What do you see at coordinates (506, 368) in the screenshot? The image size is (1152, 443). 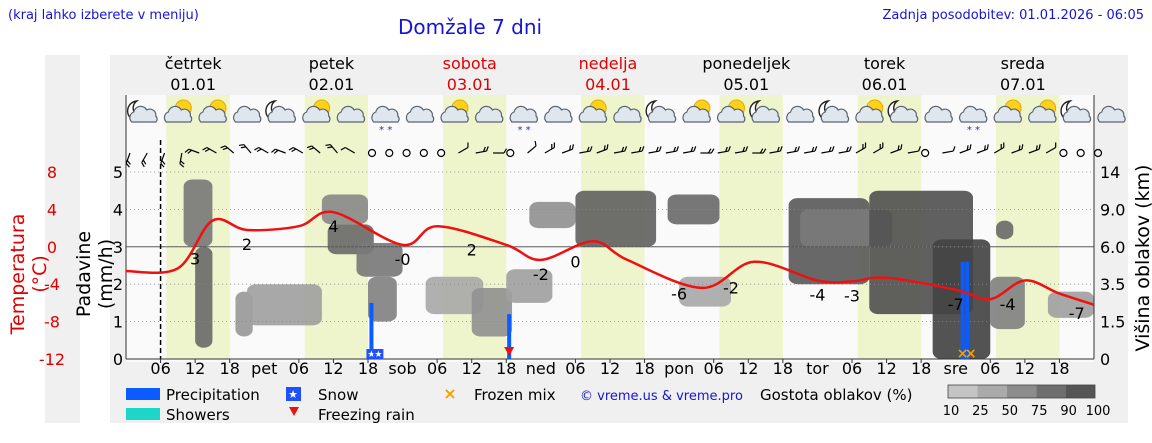 I see `x-hour-tick-label: 18` at bounding box center [506, 368].